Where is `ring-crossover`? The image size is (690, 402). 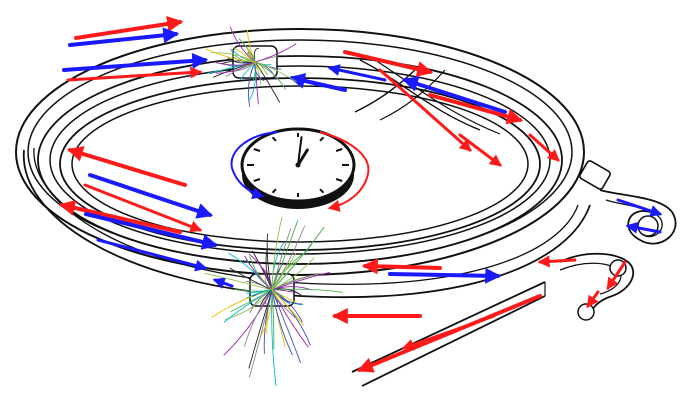 ring-crossover is located at coordinates (420, 95).